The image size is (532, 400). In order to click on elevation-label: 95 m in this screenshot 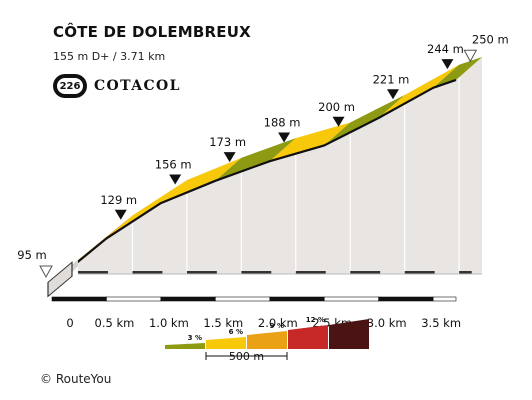, I will do `click(32, 255)`.